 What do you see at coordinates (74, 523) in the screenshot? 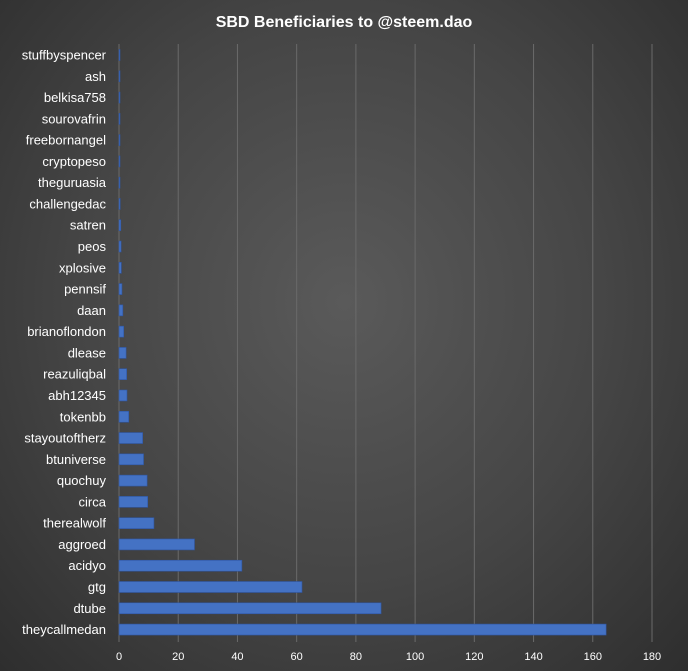
I see `category-label: therealwolf` at bounding box center [74, 523].